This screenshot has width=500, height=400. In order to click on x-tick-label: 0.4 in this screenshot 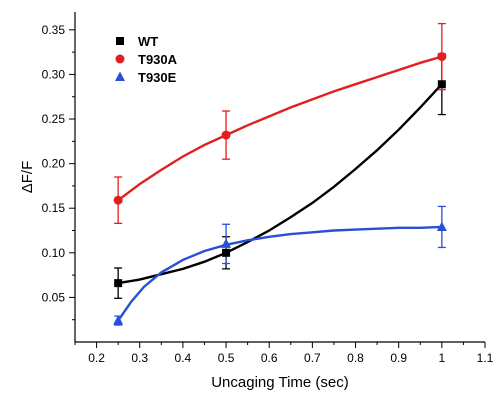, I will do `click(183, 358)`.